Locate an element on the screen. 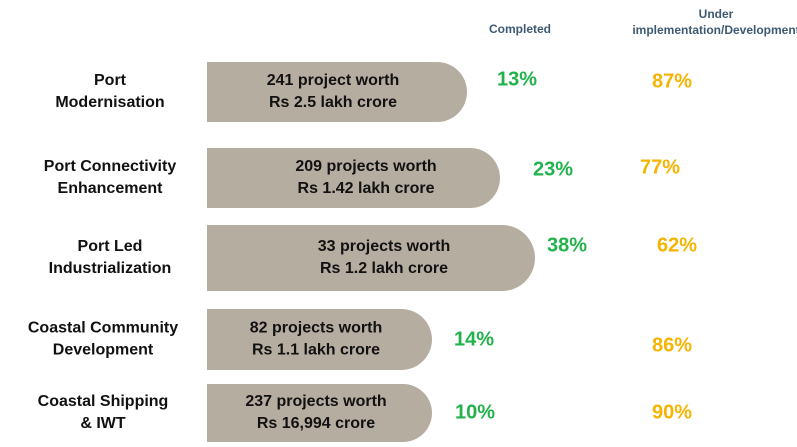 The height and width of the screenshot is (447, 797). row-label: Modernisation is located at coordinates (109, 102).